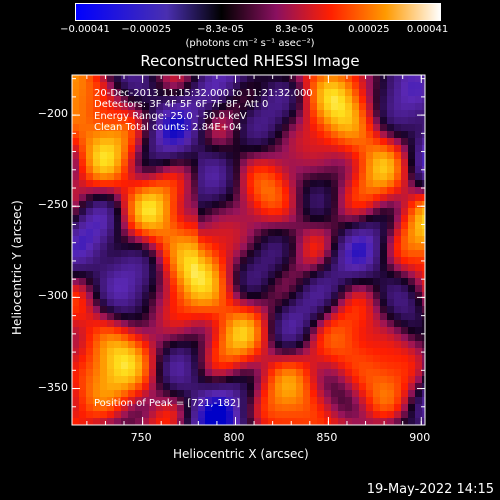  What do you see at coordinates (420, 437) in the screenshot?
I see `x-tick-label: 900` at bounding box center [420, 437].